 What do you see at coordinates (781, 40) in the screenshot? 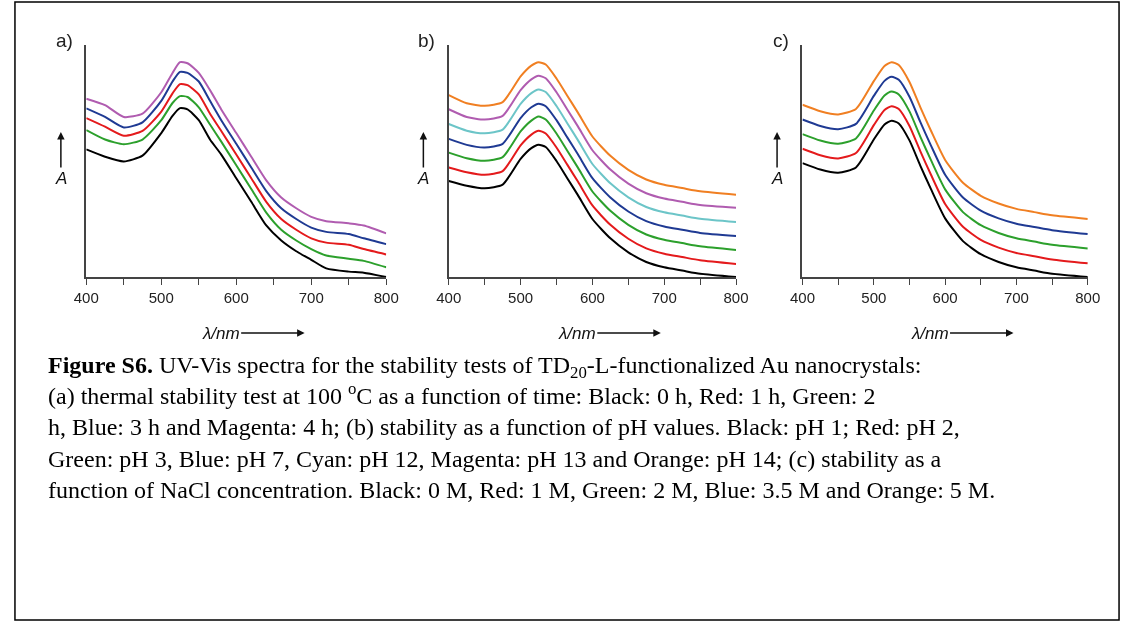
I see `chart-title: c)` at bounding box center [781, 40].